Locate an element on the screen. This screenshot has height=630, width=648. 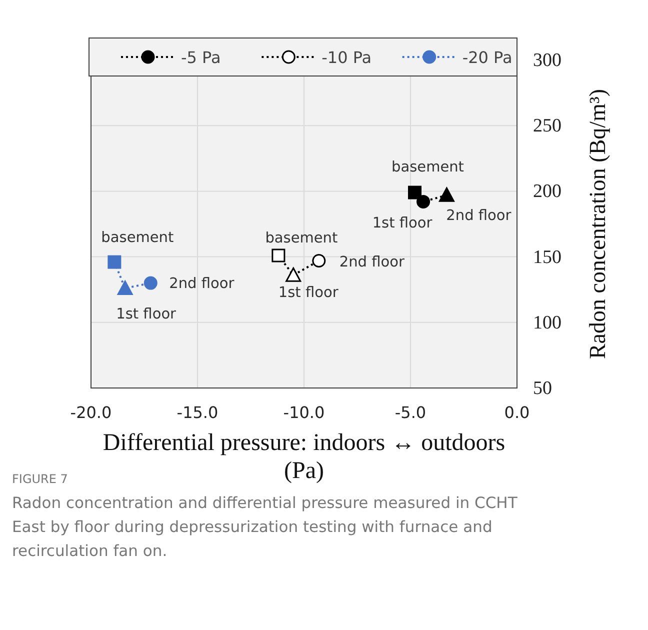
x-axis-title: Differential pressure: indoors ↔ outdoors (Pa) is located at coordinates (304, 457).